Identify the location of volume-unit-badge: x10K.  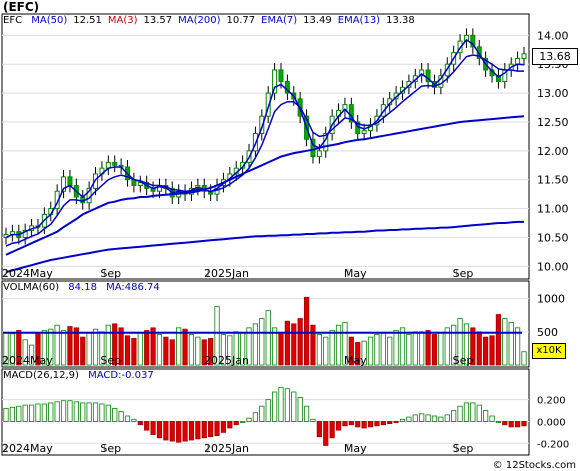
(549, 351).